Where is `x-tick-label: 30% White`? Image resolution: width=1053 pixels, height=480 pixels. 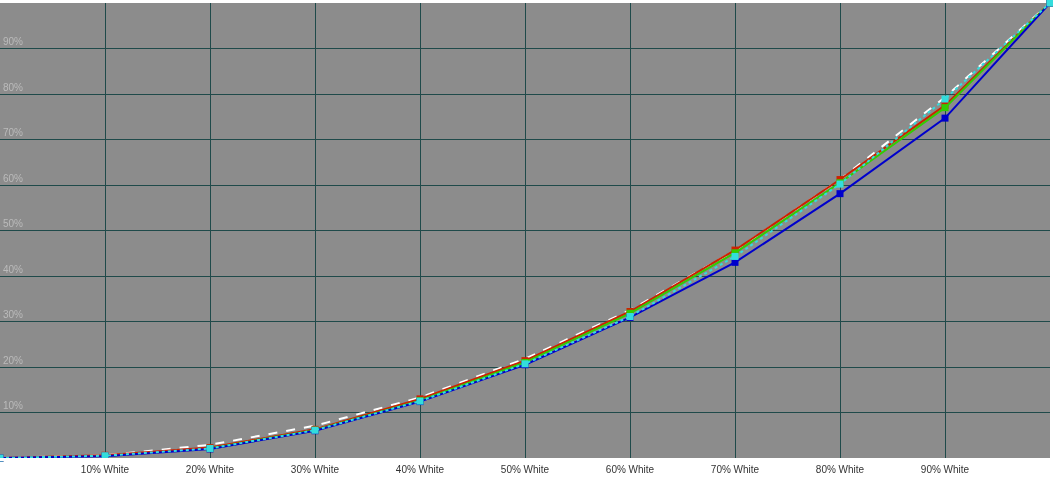 x-tick-label: 30% White is located at coordinates (315, 469).